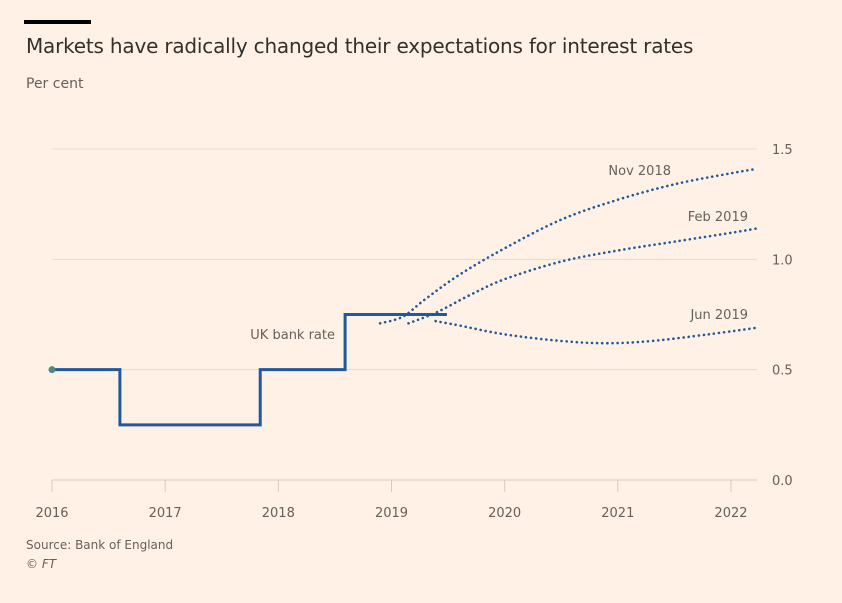  I want to click on y-tick-label: 1.0, so click(782, 260).